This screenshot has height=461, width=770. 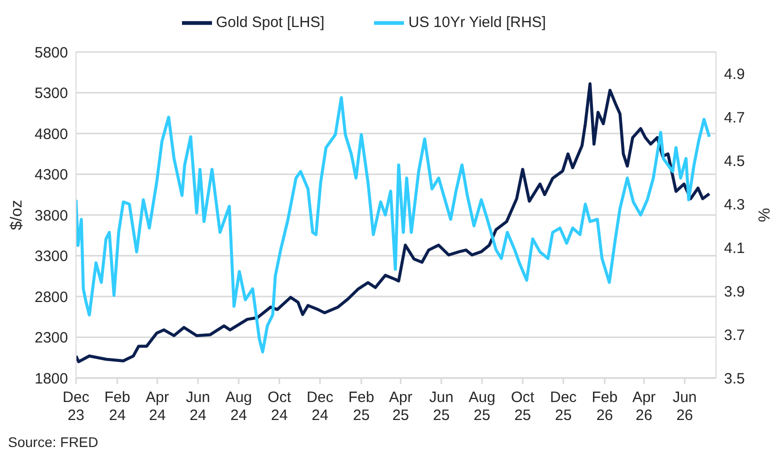 I want to click on x-tick-label: Jun 24, so click(x=198, y=406).